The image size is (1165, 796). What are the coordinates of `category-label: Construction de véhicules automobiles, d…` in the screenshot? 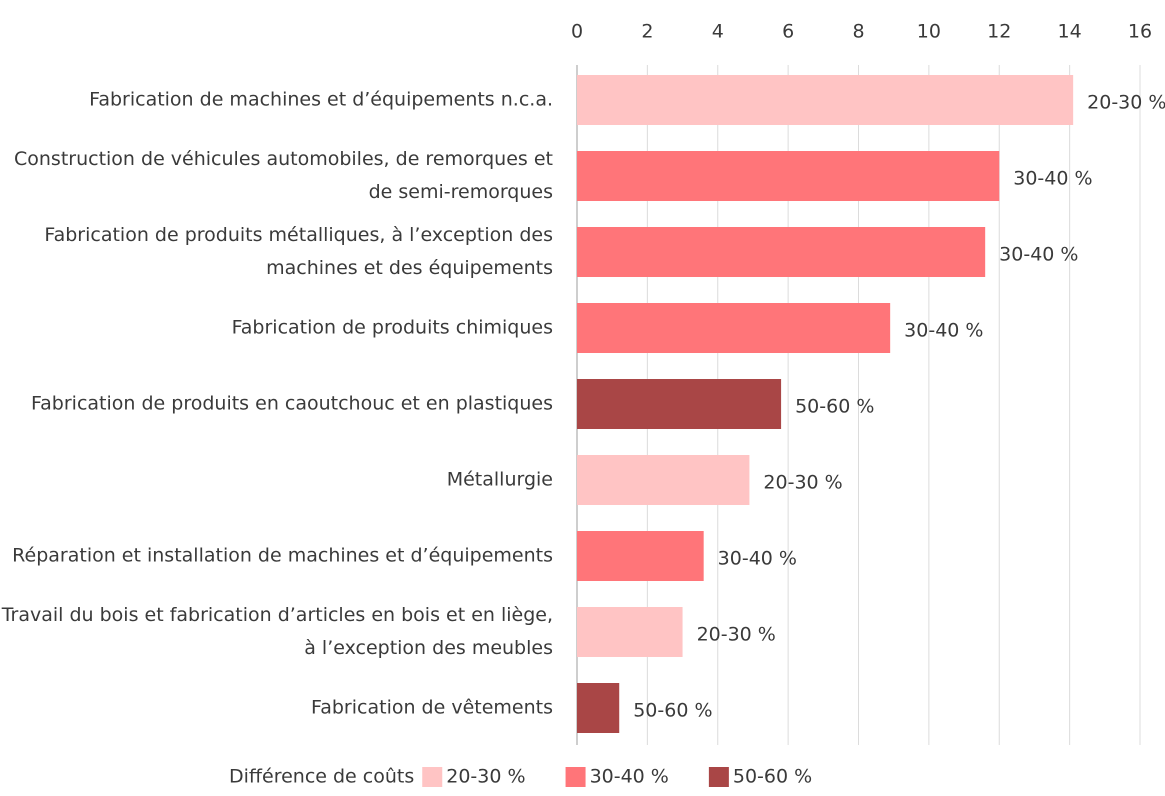 It's located at (283, 175).